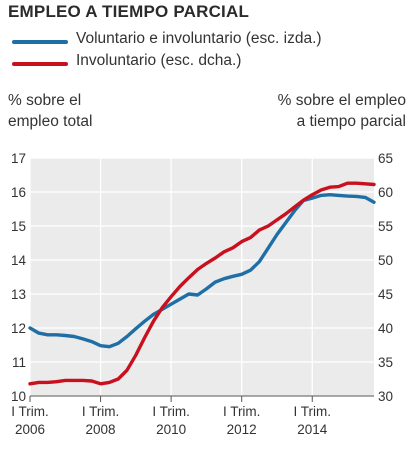 The image size is (414, 454). Describe the element at coordinates (342, 111) in the screenshot. I see `right-axis-title: % sobre el empleo a tiempo parcial` at that location.